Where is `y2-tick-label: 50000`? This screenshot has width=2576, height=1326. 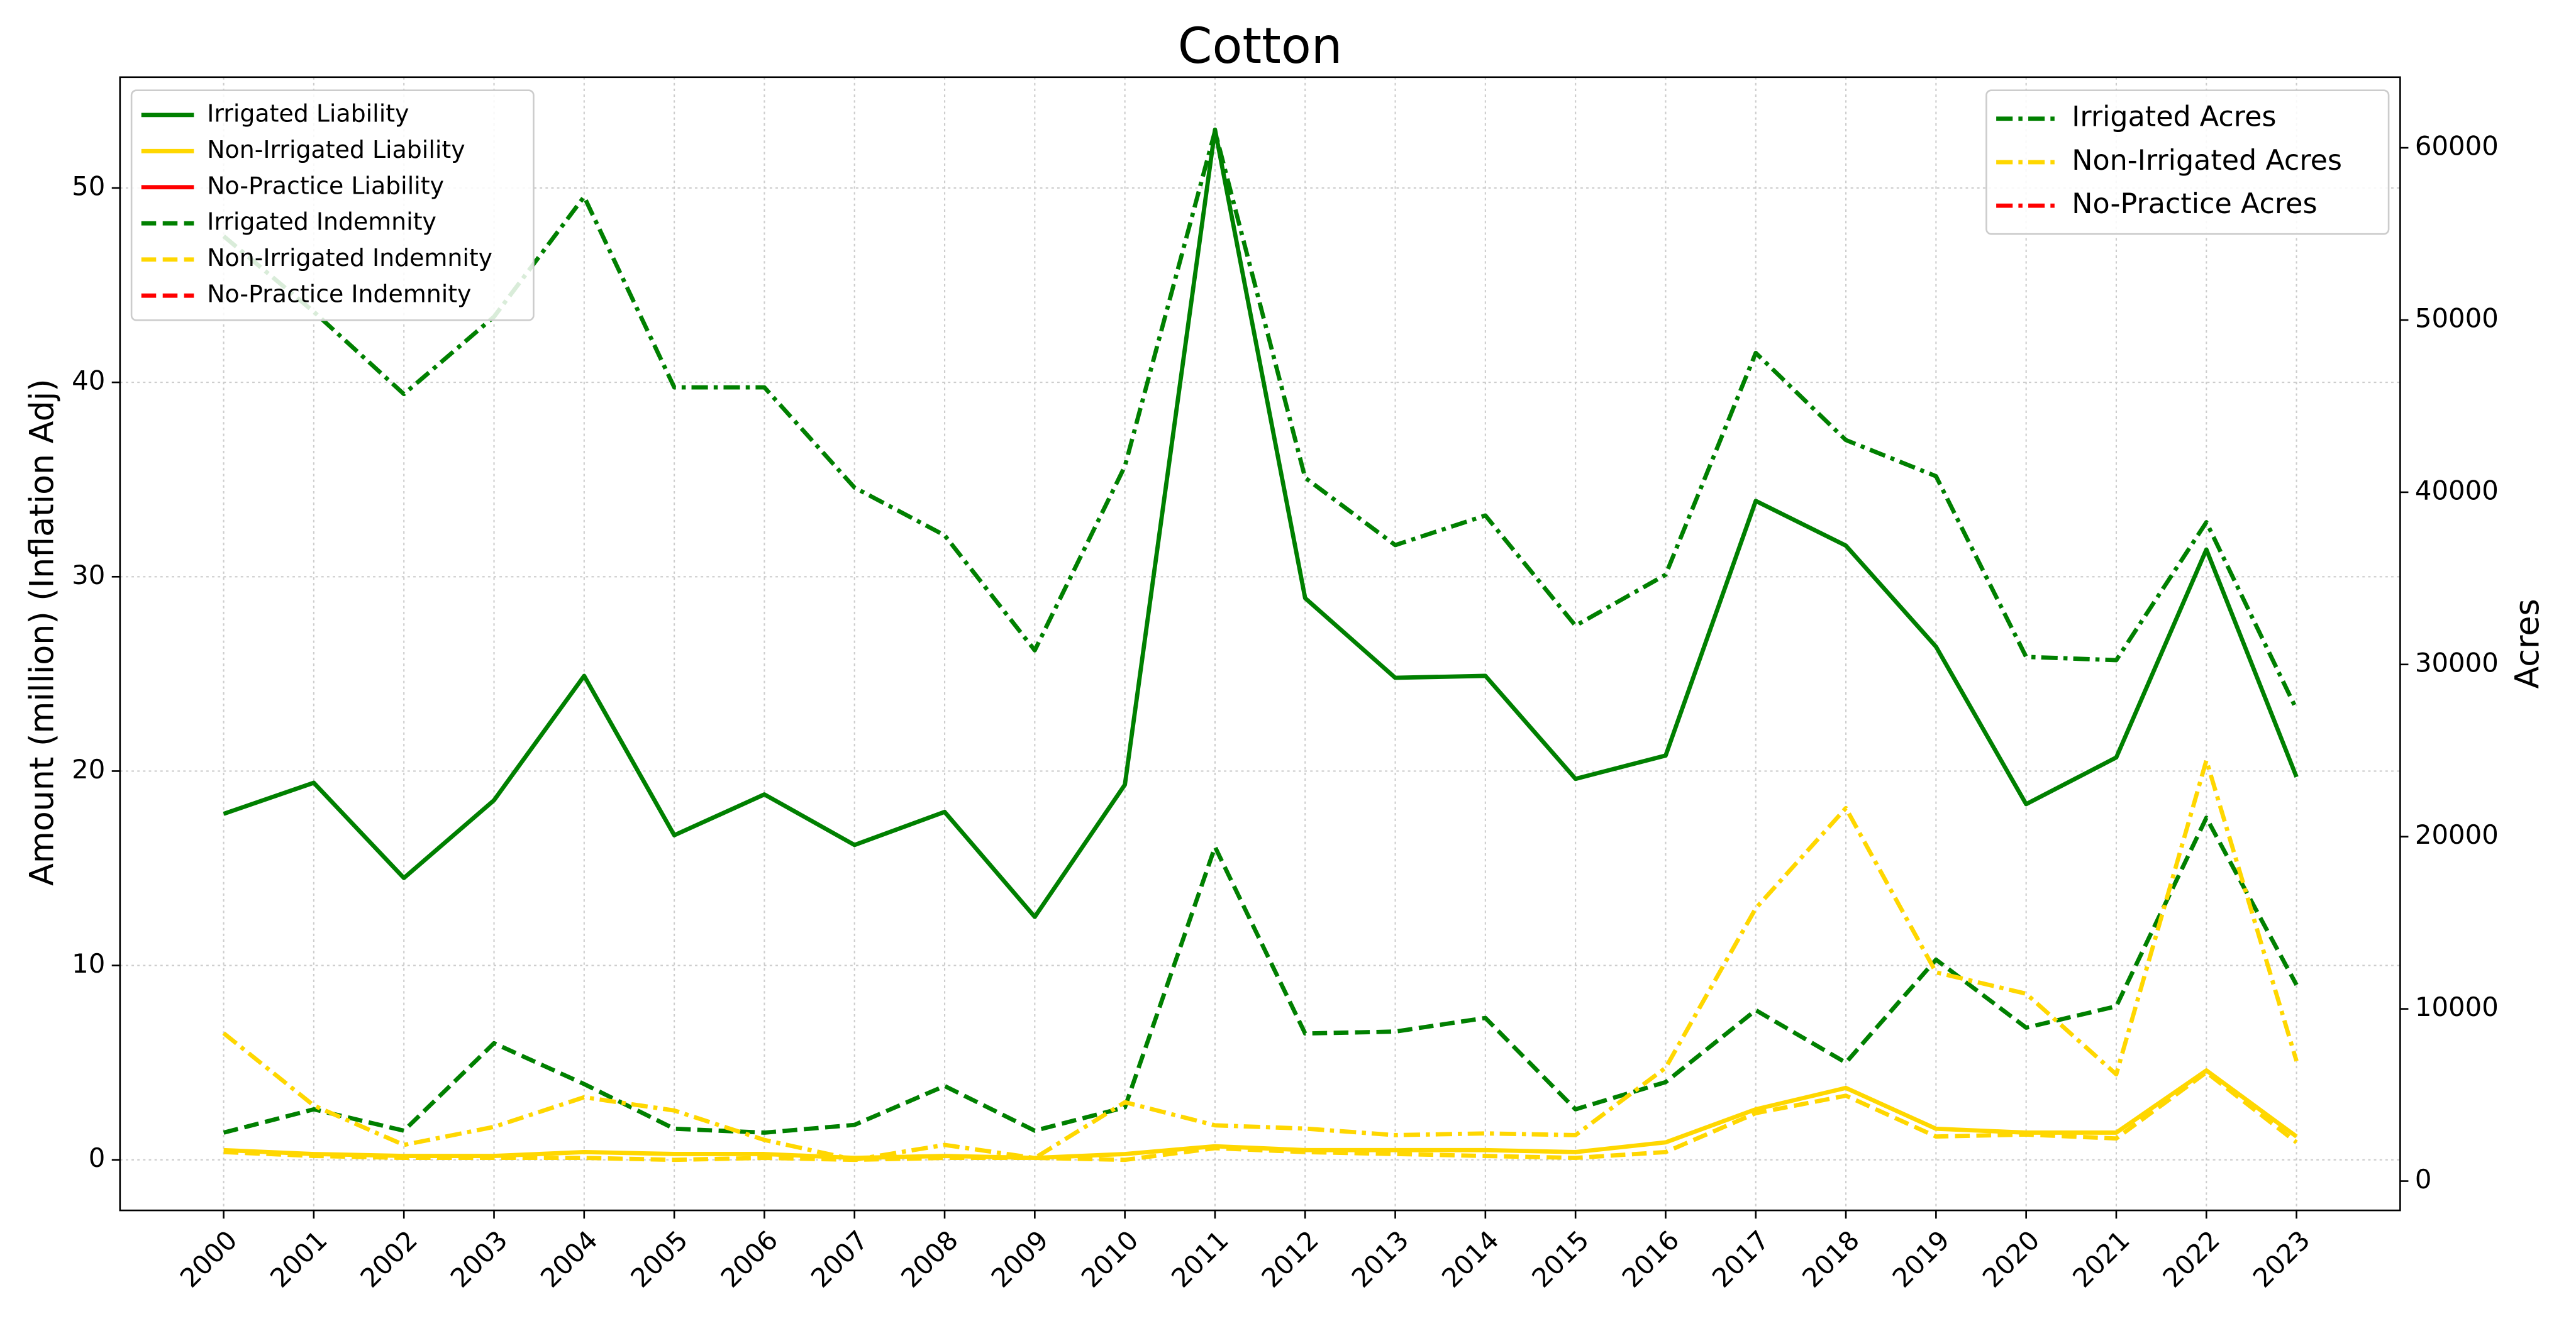
y2-tick-label: 50000 is located at coordinates (2457, 317).